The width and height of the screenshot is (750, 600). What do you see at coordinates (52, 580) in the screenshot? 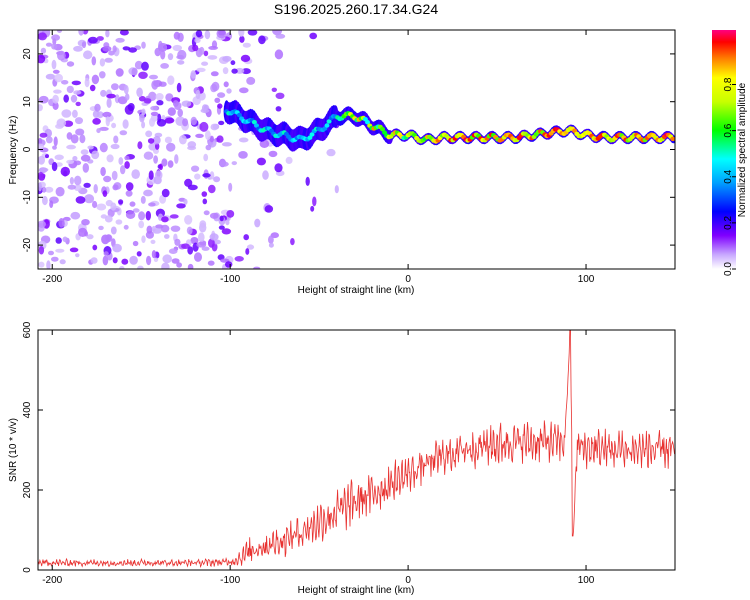
I see `x-tick-label: -200` at bounding box center [52, 580].